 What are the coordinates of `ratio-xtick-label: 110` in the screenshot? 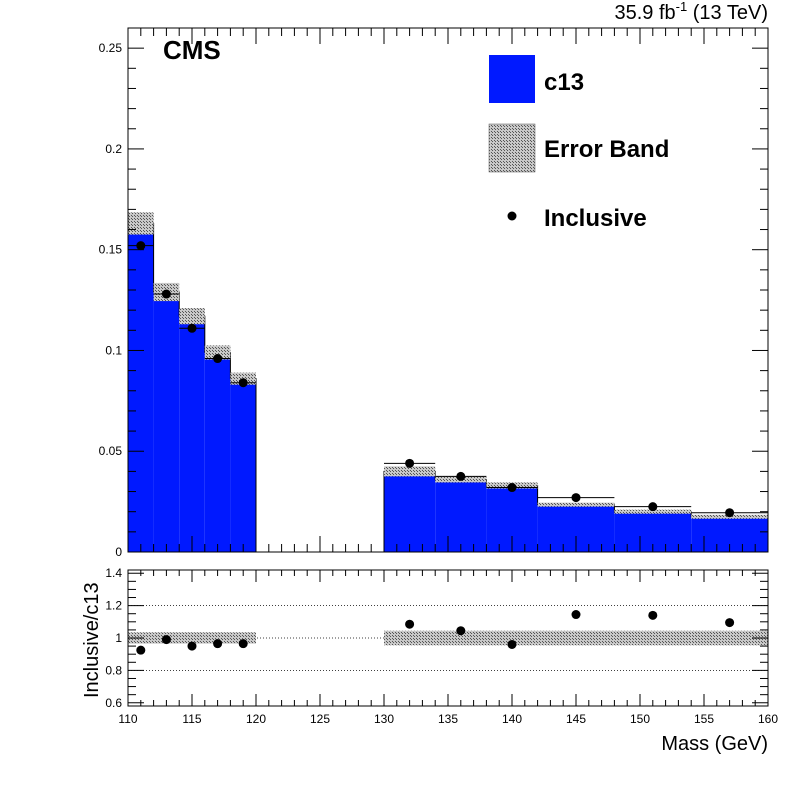 It's located at (127, 719).